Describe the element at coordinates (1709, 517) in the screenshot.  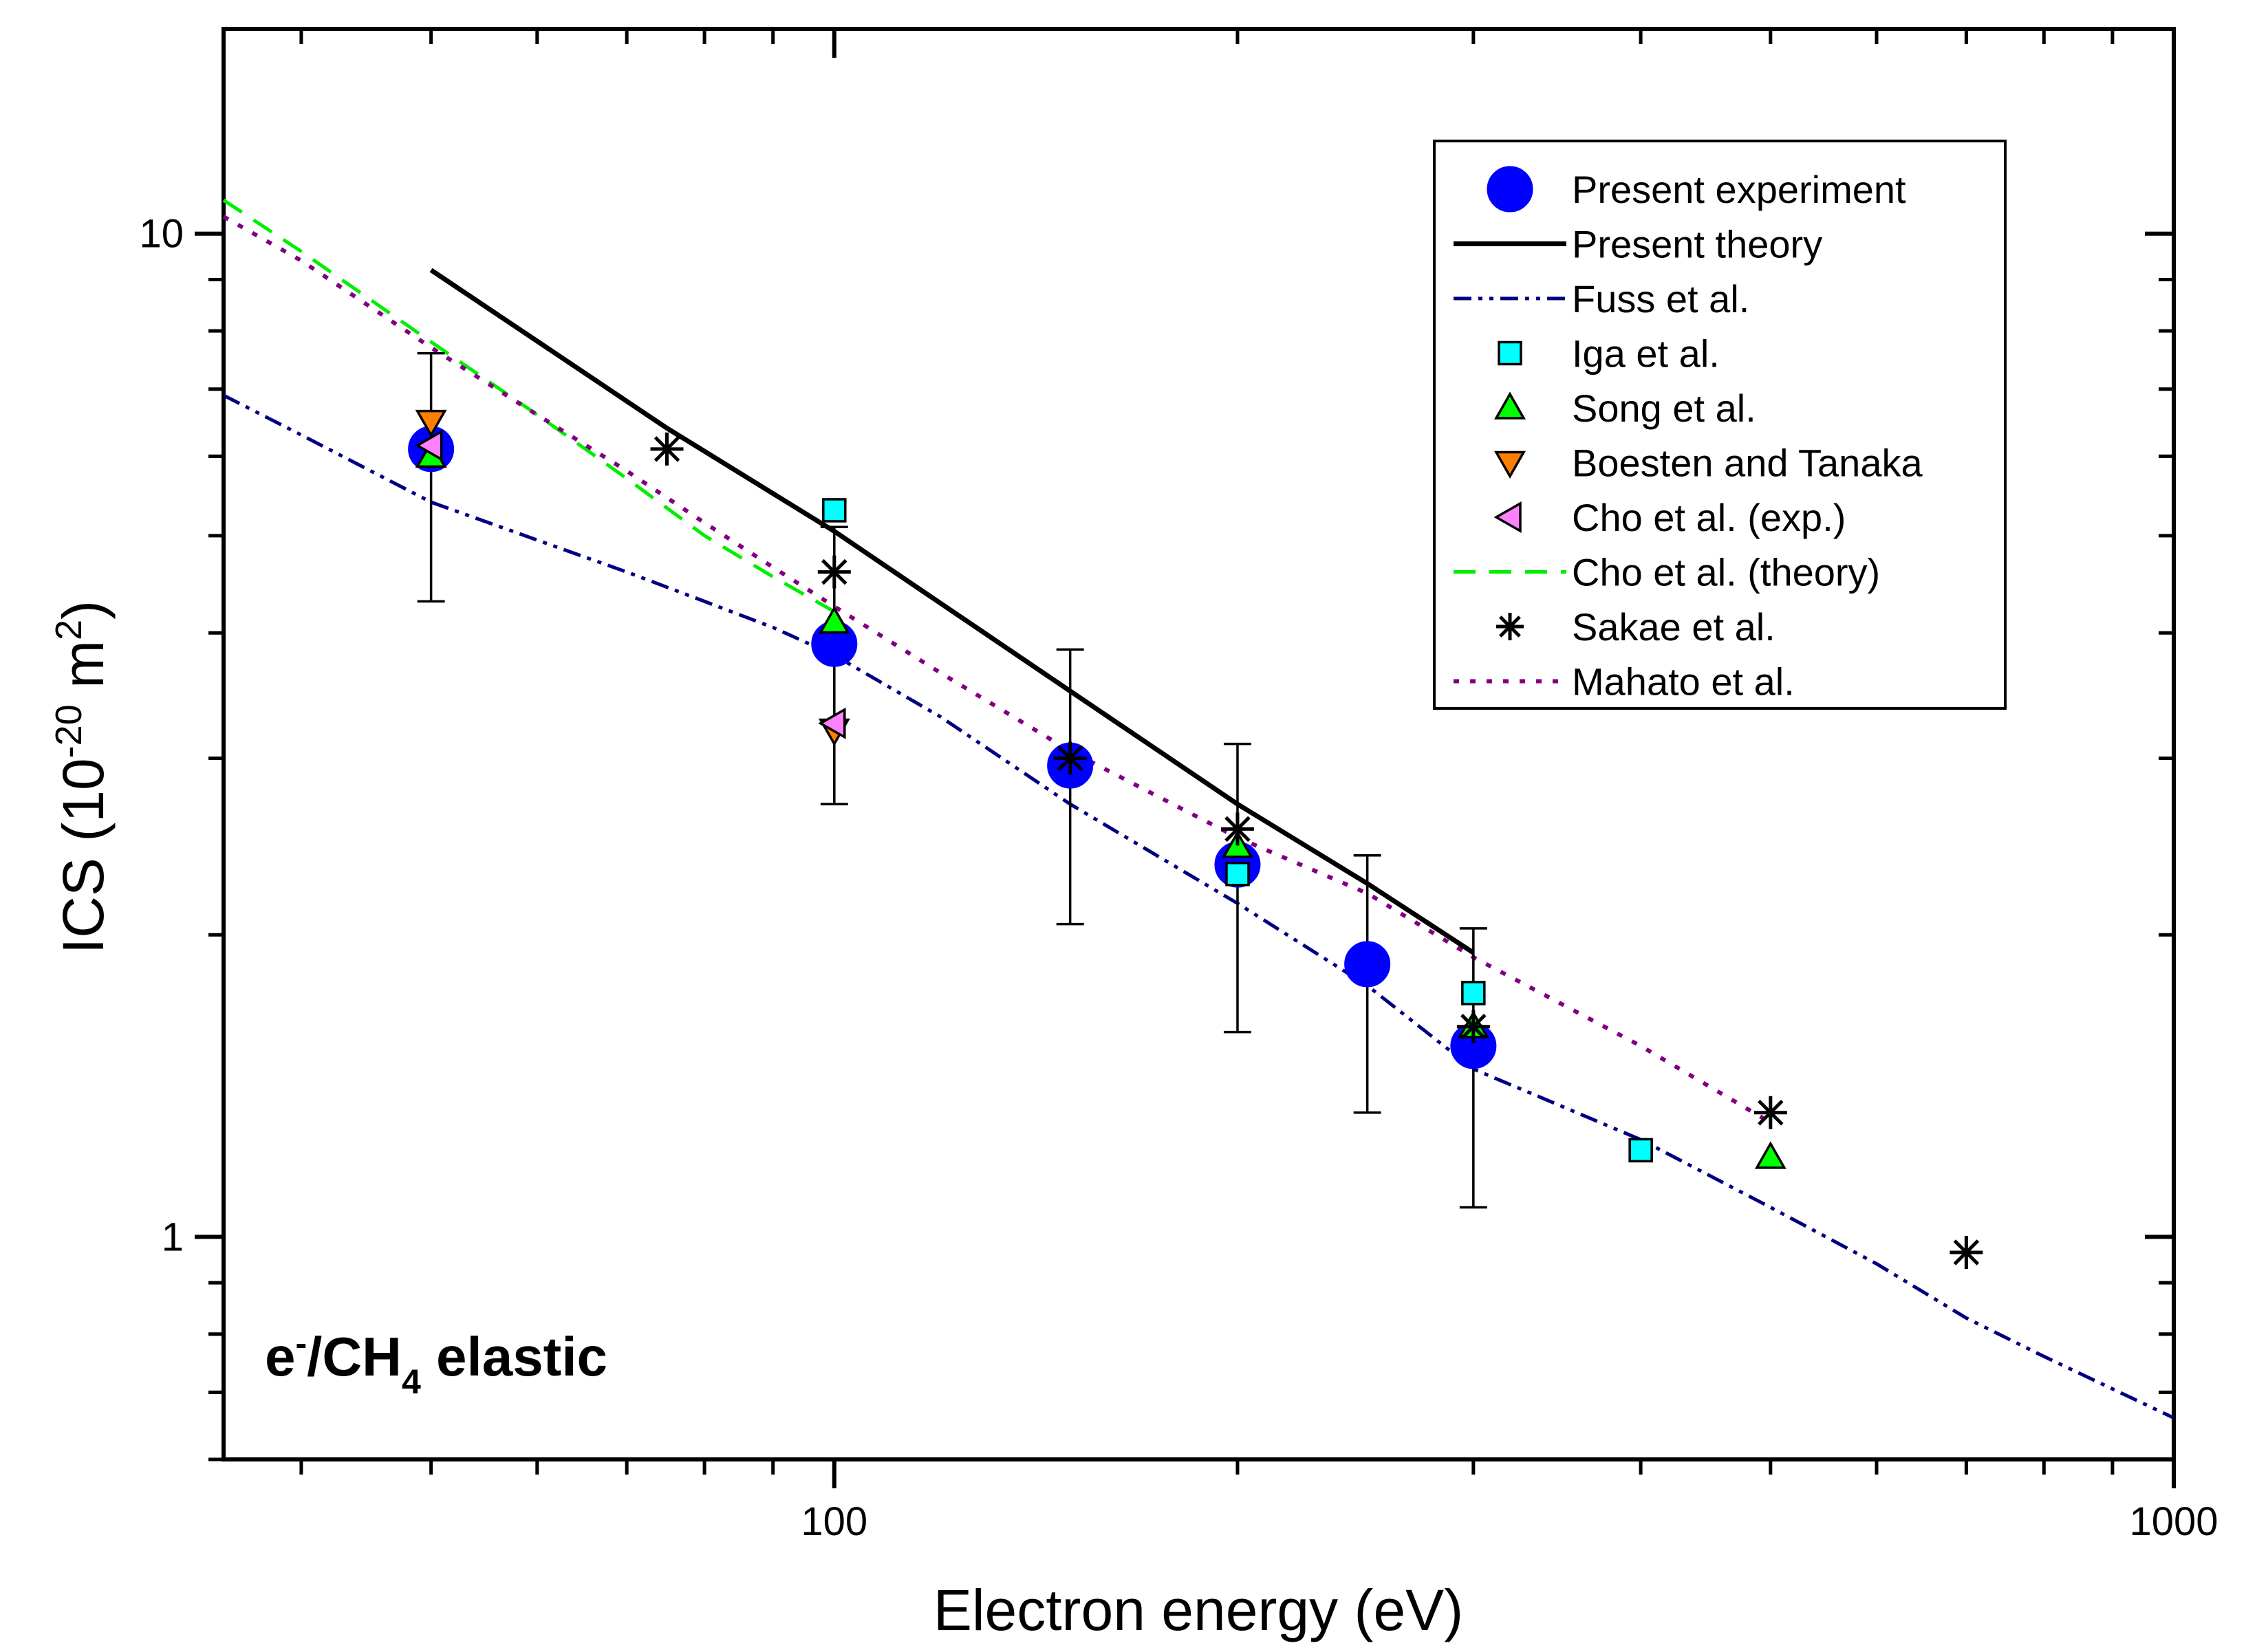
I see `legend-label: Cho et al. (exp.)` at that location.